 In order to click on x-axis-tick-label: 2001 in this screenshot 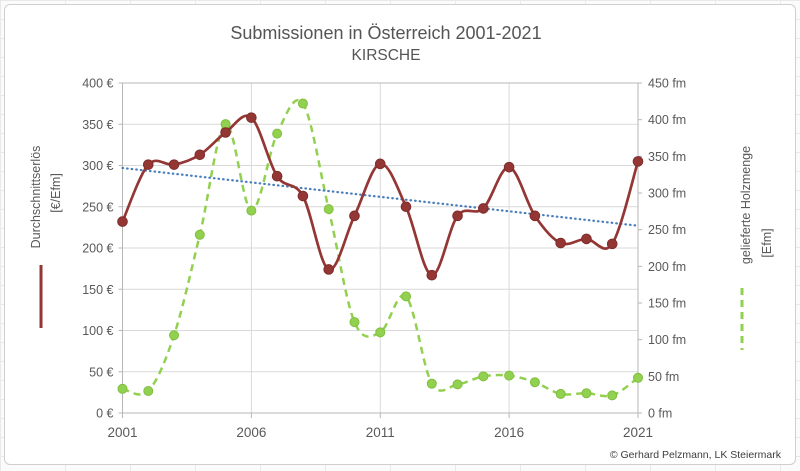, I will do `click(122, 432)`.